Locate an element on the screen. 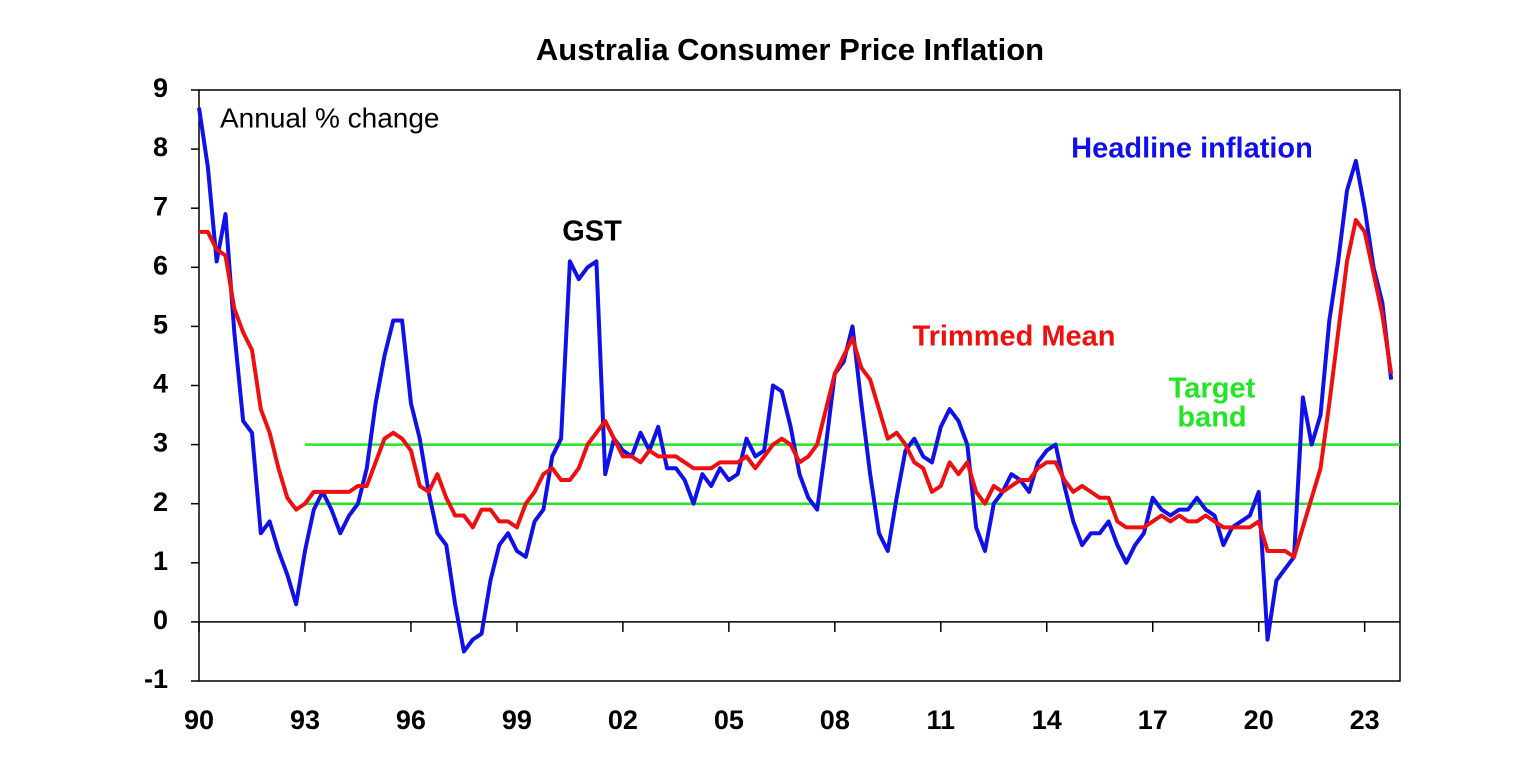 The image size is (1536, 775). series-label: Headline inflation is located at coordinates (1192, 149).